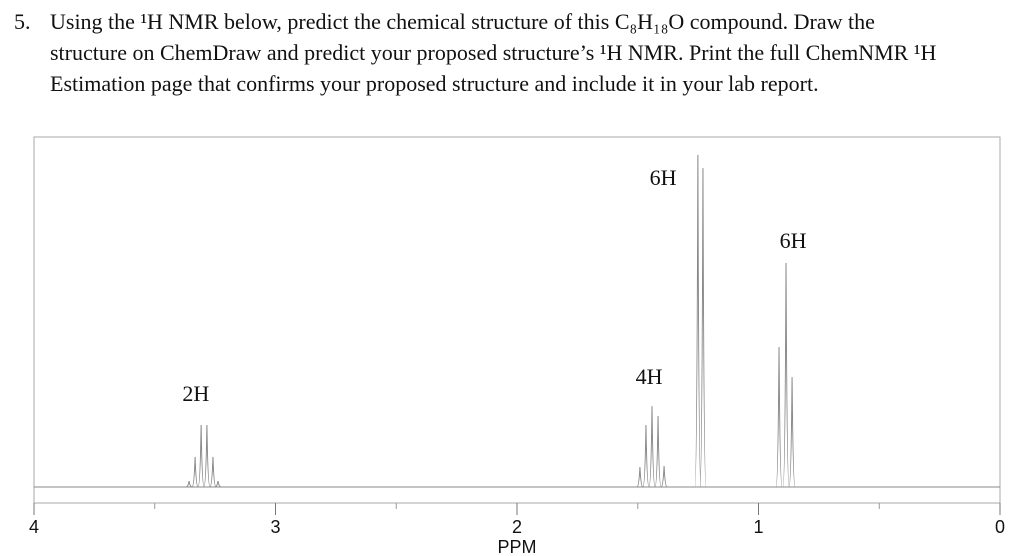 Image resolution: width=1024 pixels, height=556 pixels. What do you see at coordinates (649, 376) in the screenshot?
I see `integration-label: 4H` at bounding box center [649, 376].